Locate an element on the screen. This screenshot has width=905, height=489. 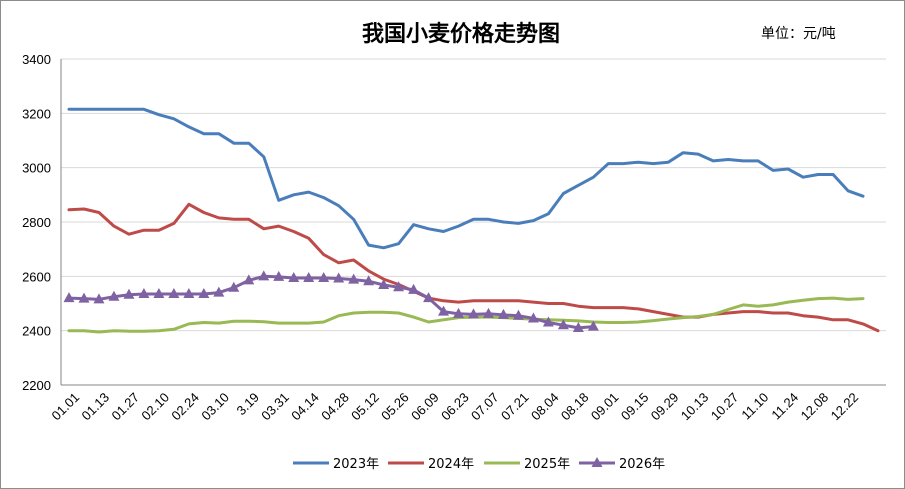
unit-label: 单位：元/吨 is located at coordinates (798, 34).